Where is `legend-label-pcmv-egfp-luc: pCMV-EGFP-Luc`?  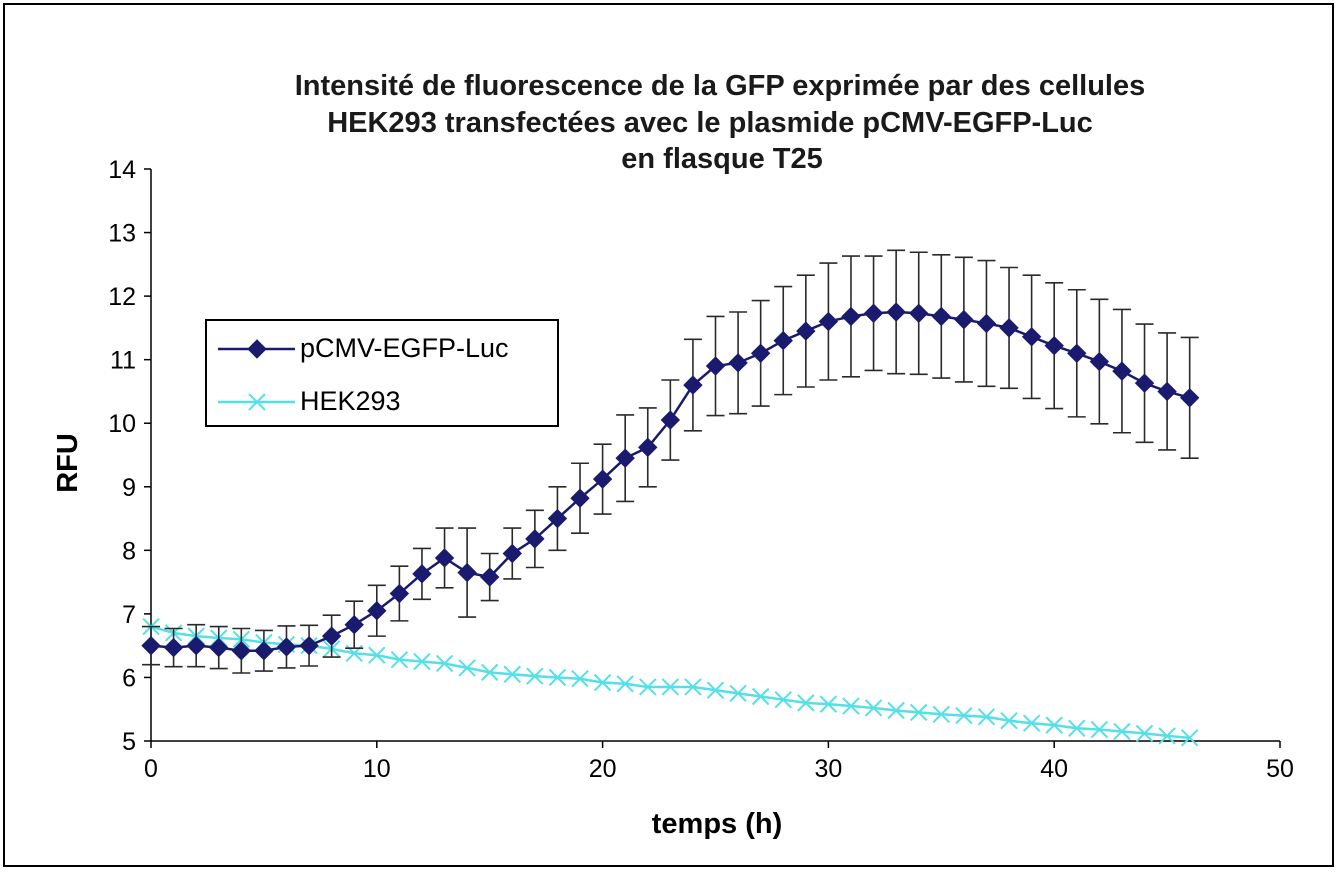
legend-label-pcmv-egfp-luc: pCMV-EGFP-Luc is located at coordinates (404, 348).